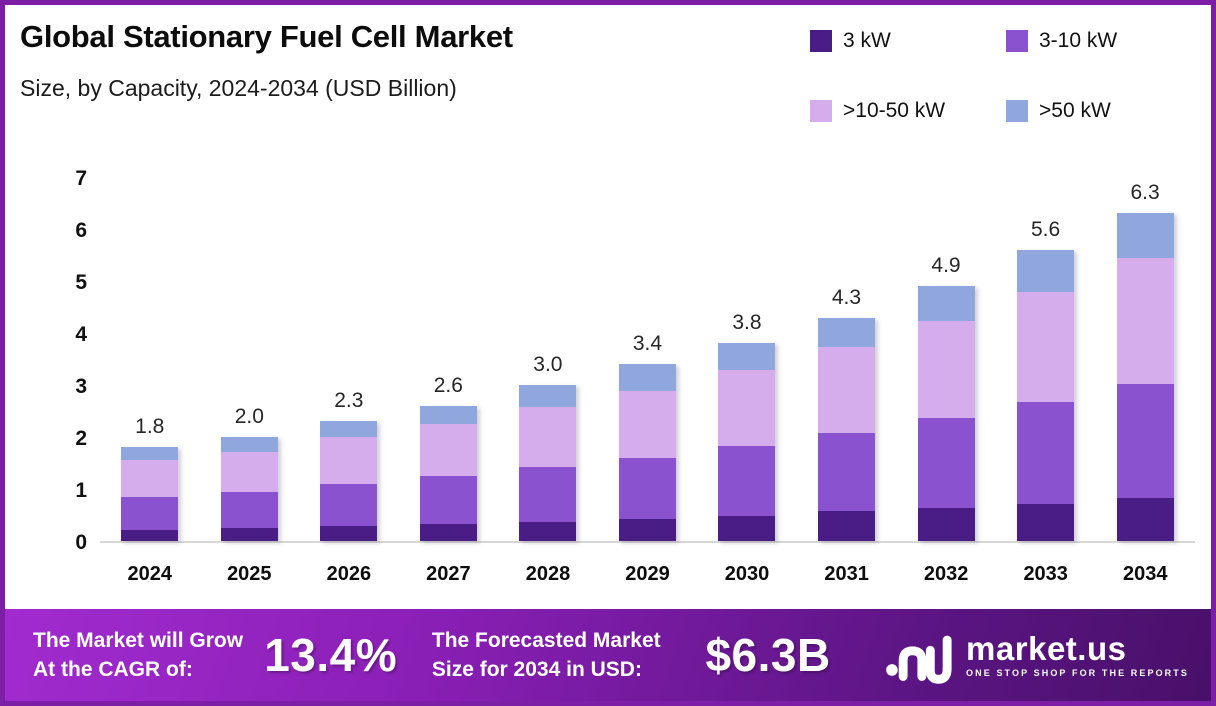  What do you see at coordinates (919, 659) in the screenshot?
I see `marketus-logo-icon` at bounding box center [919, 659].